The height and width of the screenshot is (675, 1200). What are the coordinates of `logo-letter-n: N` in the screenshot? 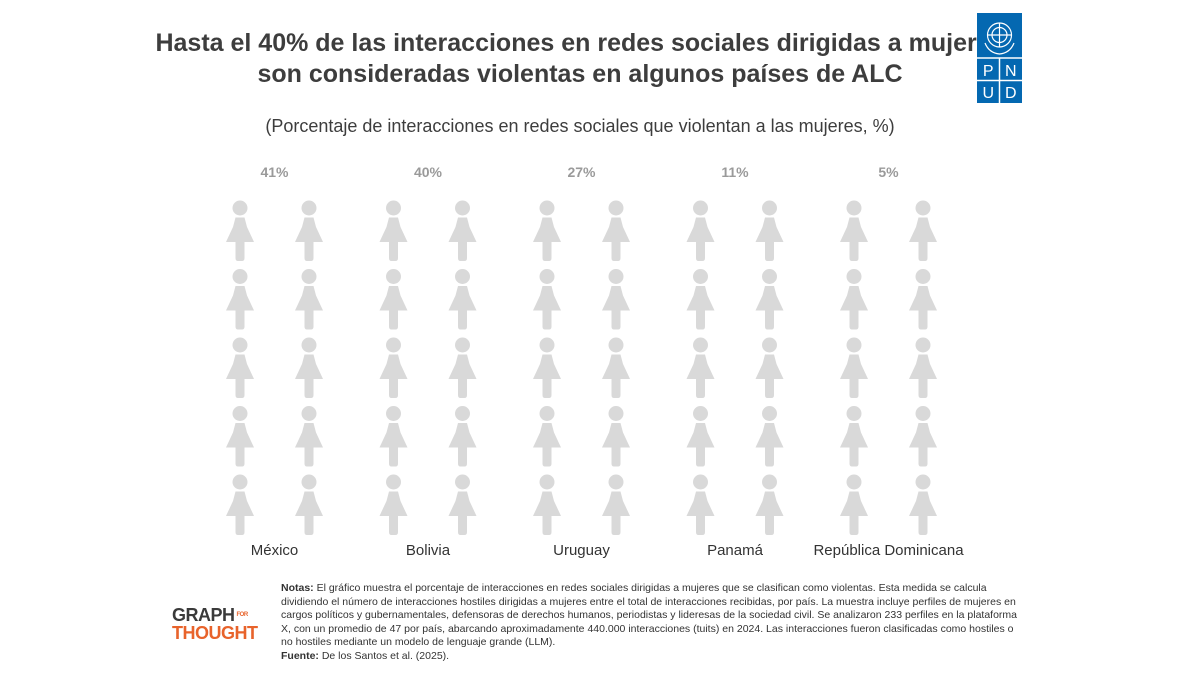 It's located at (1011, 71).